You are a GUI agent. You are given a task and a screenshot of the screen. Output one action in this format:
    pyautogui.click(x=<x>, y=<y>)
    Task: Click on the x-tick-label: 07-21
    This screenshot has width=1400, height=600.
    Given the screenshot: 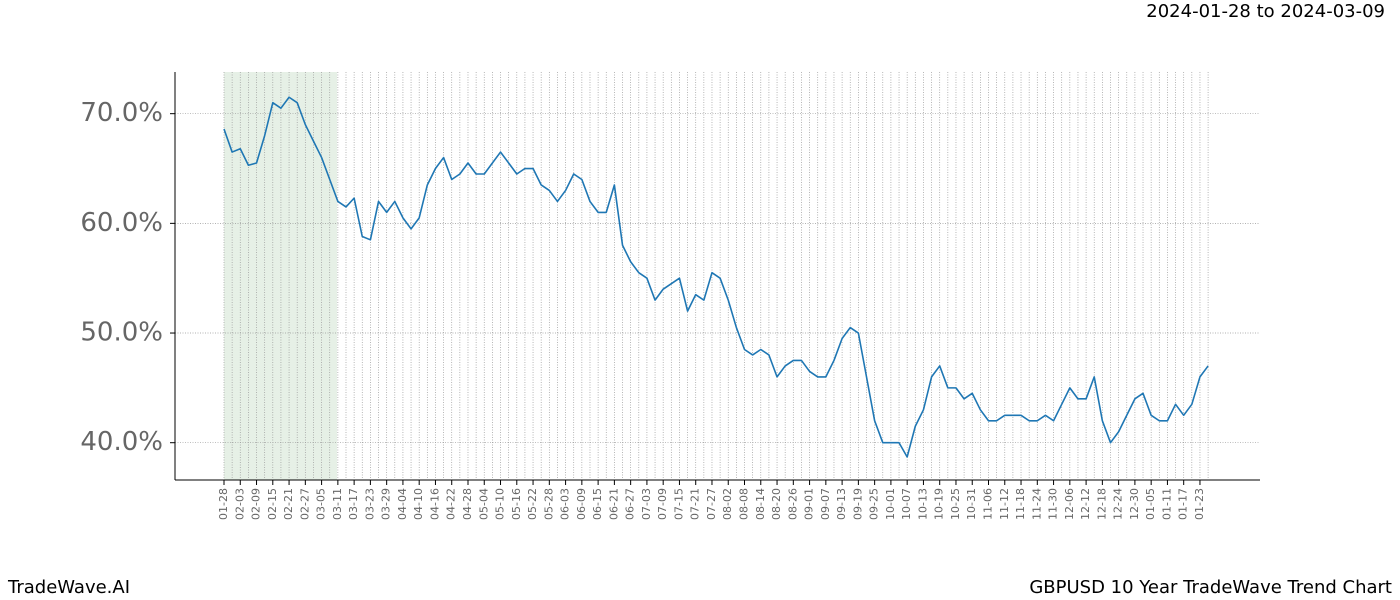 What is the action you would take?
    pyautogui.click(x=695, y=504)
    